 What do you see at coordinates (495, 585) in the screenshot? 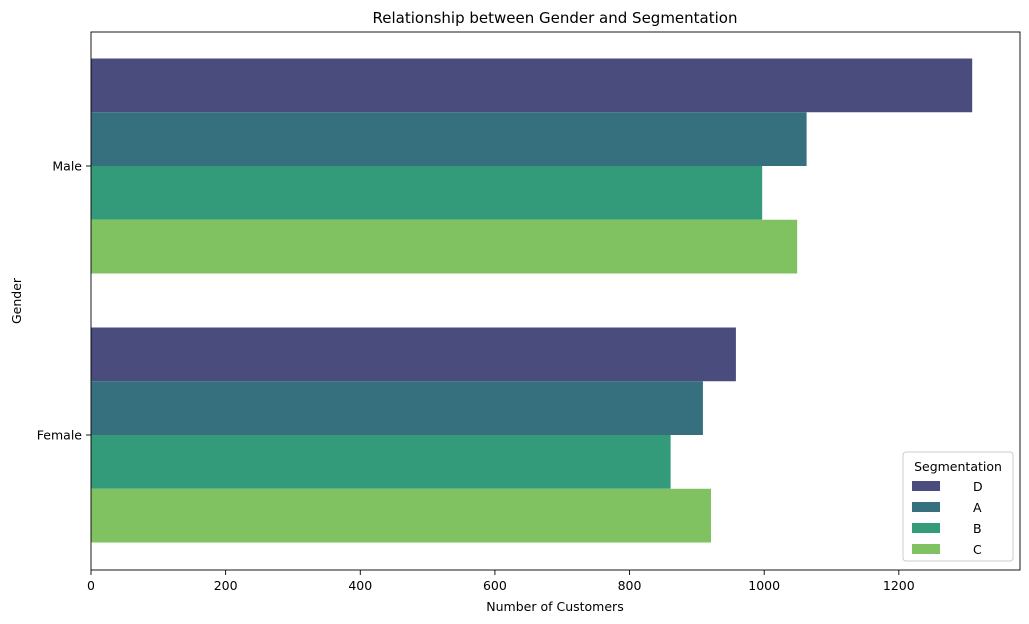
I see `x-tick-label: 600` at bounding box center [495, 585].